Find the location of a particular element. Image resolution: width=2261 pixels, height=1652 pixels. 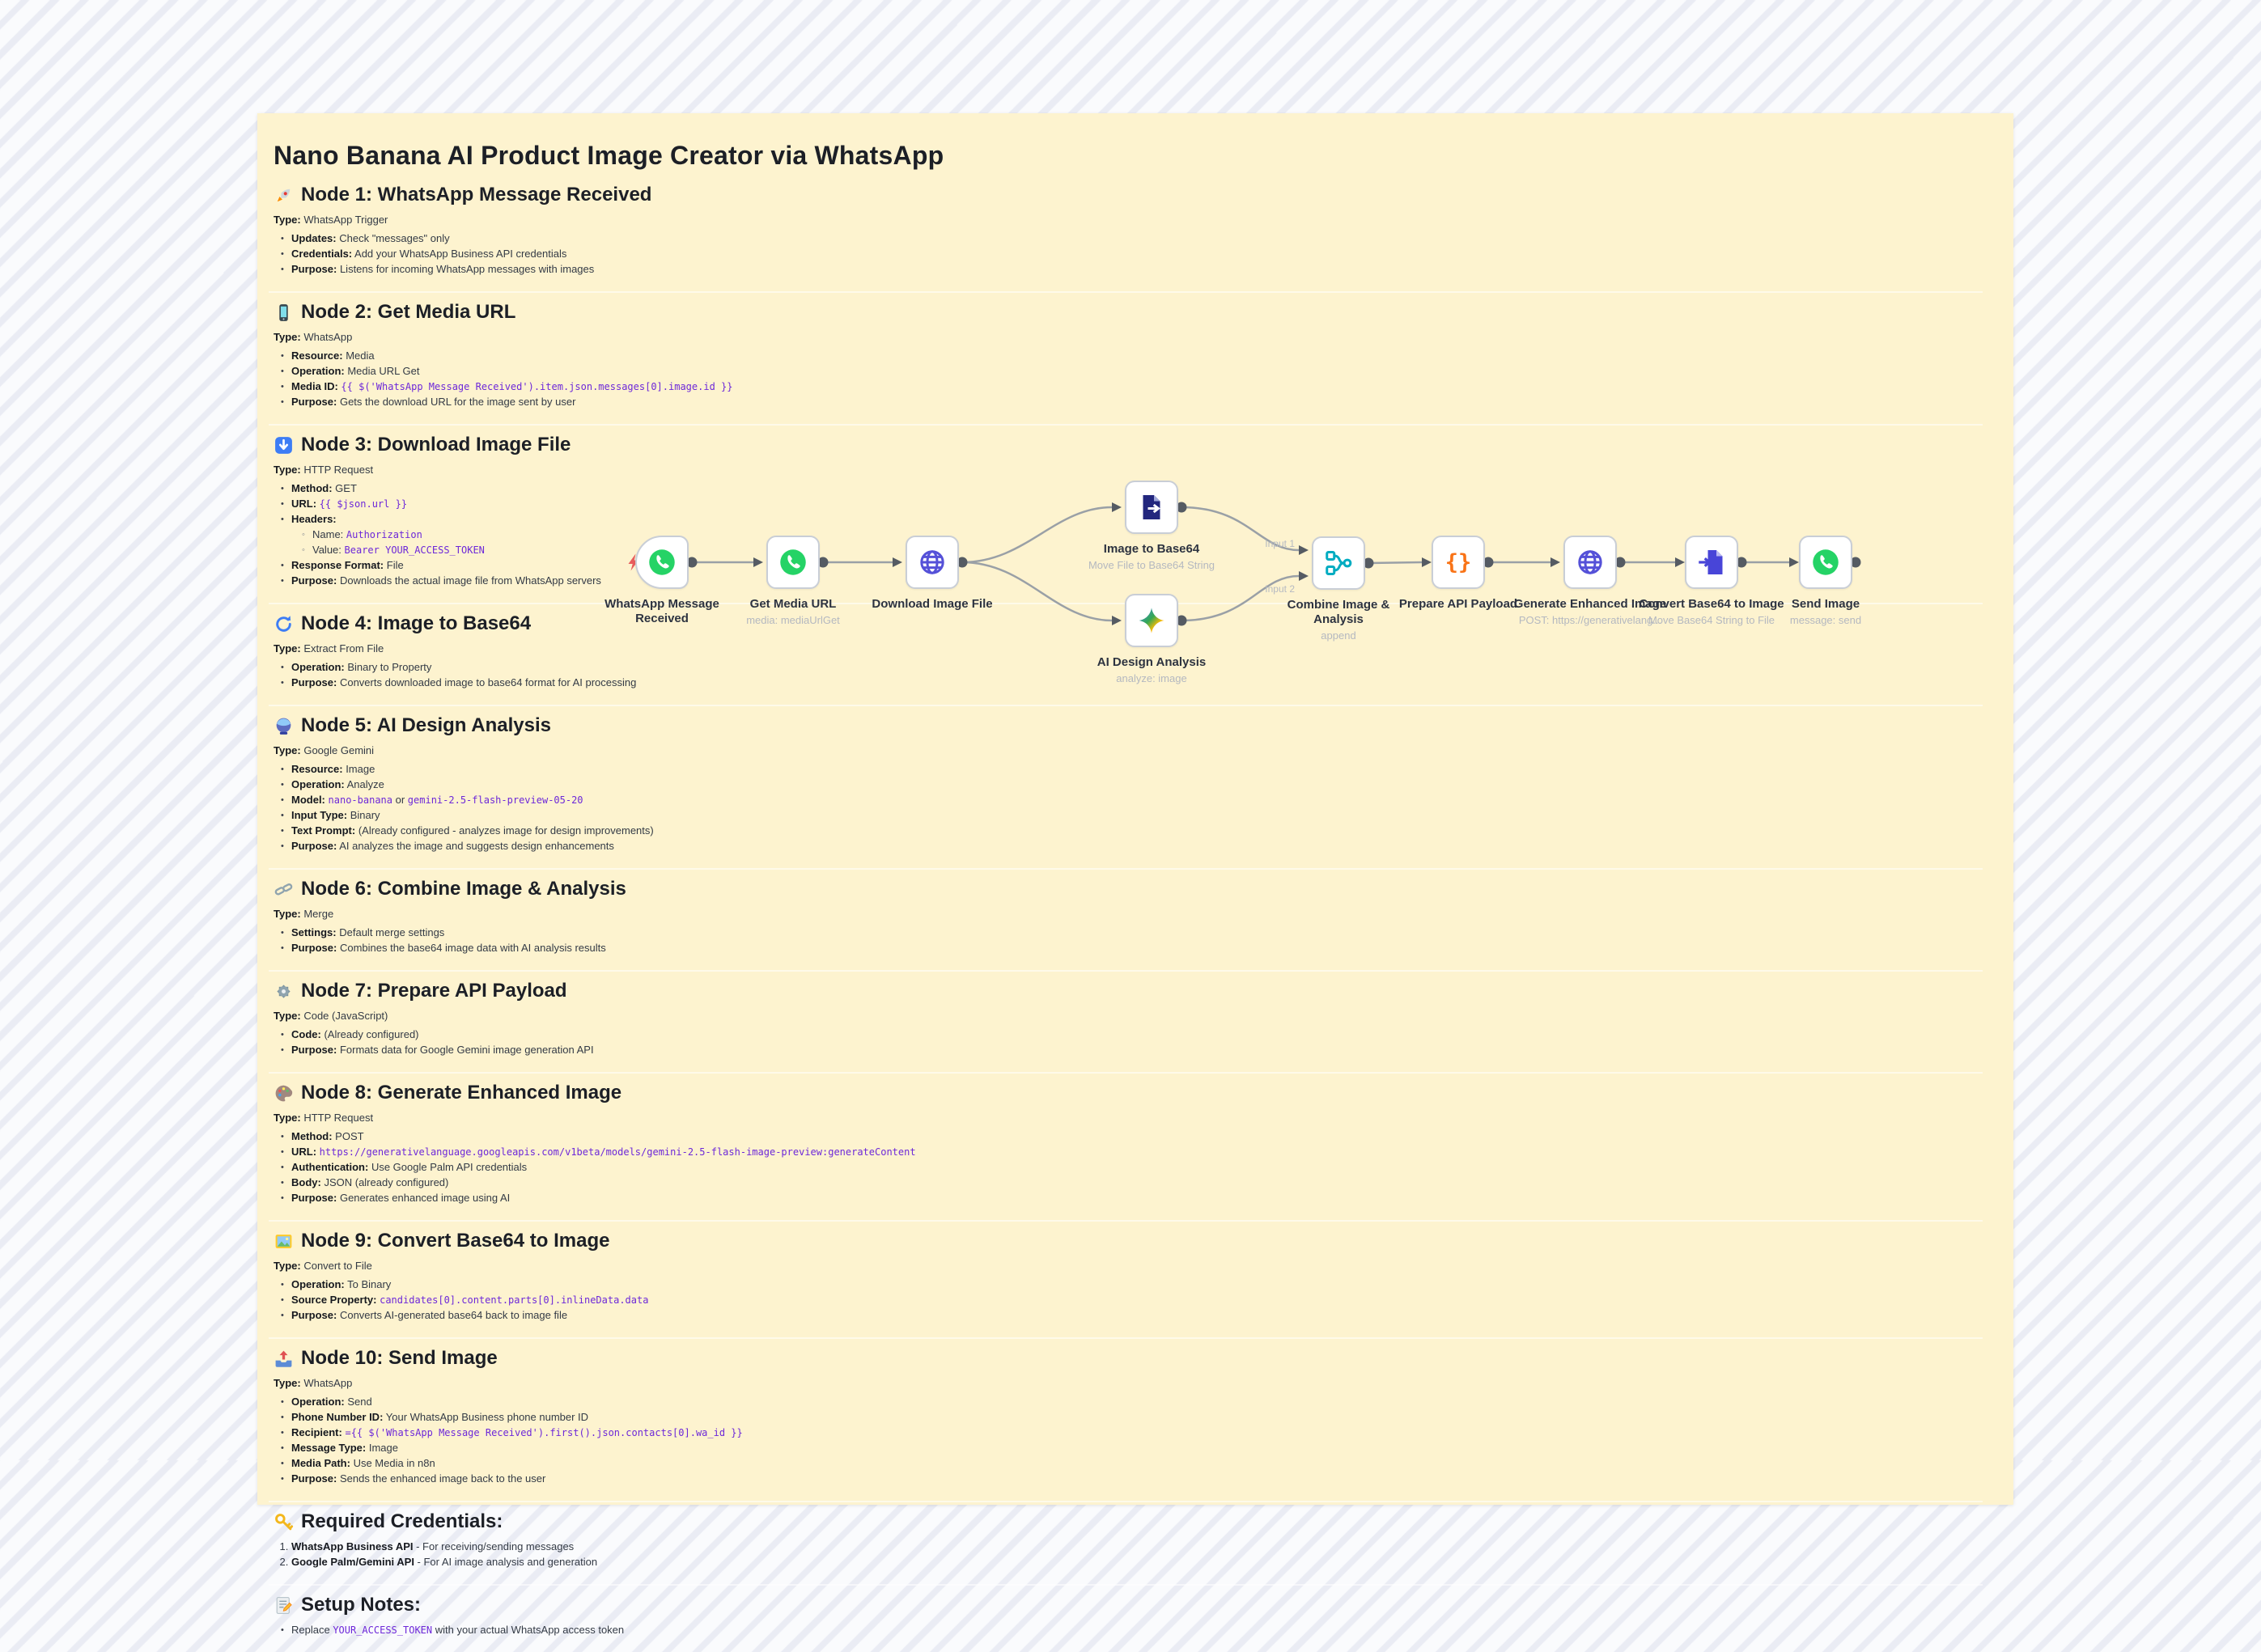

wf-node-image-to-base64 is located at coordinates (1151, 507).